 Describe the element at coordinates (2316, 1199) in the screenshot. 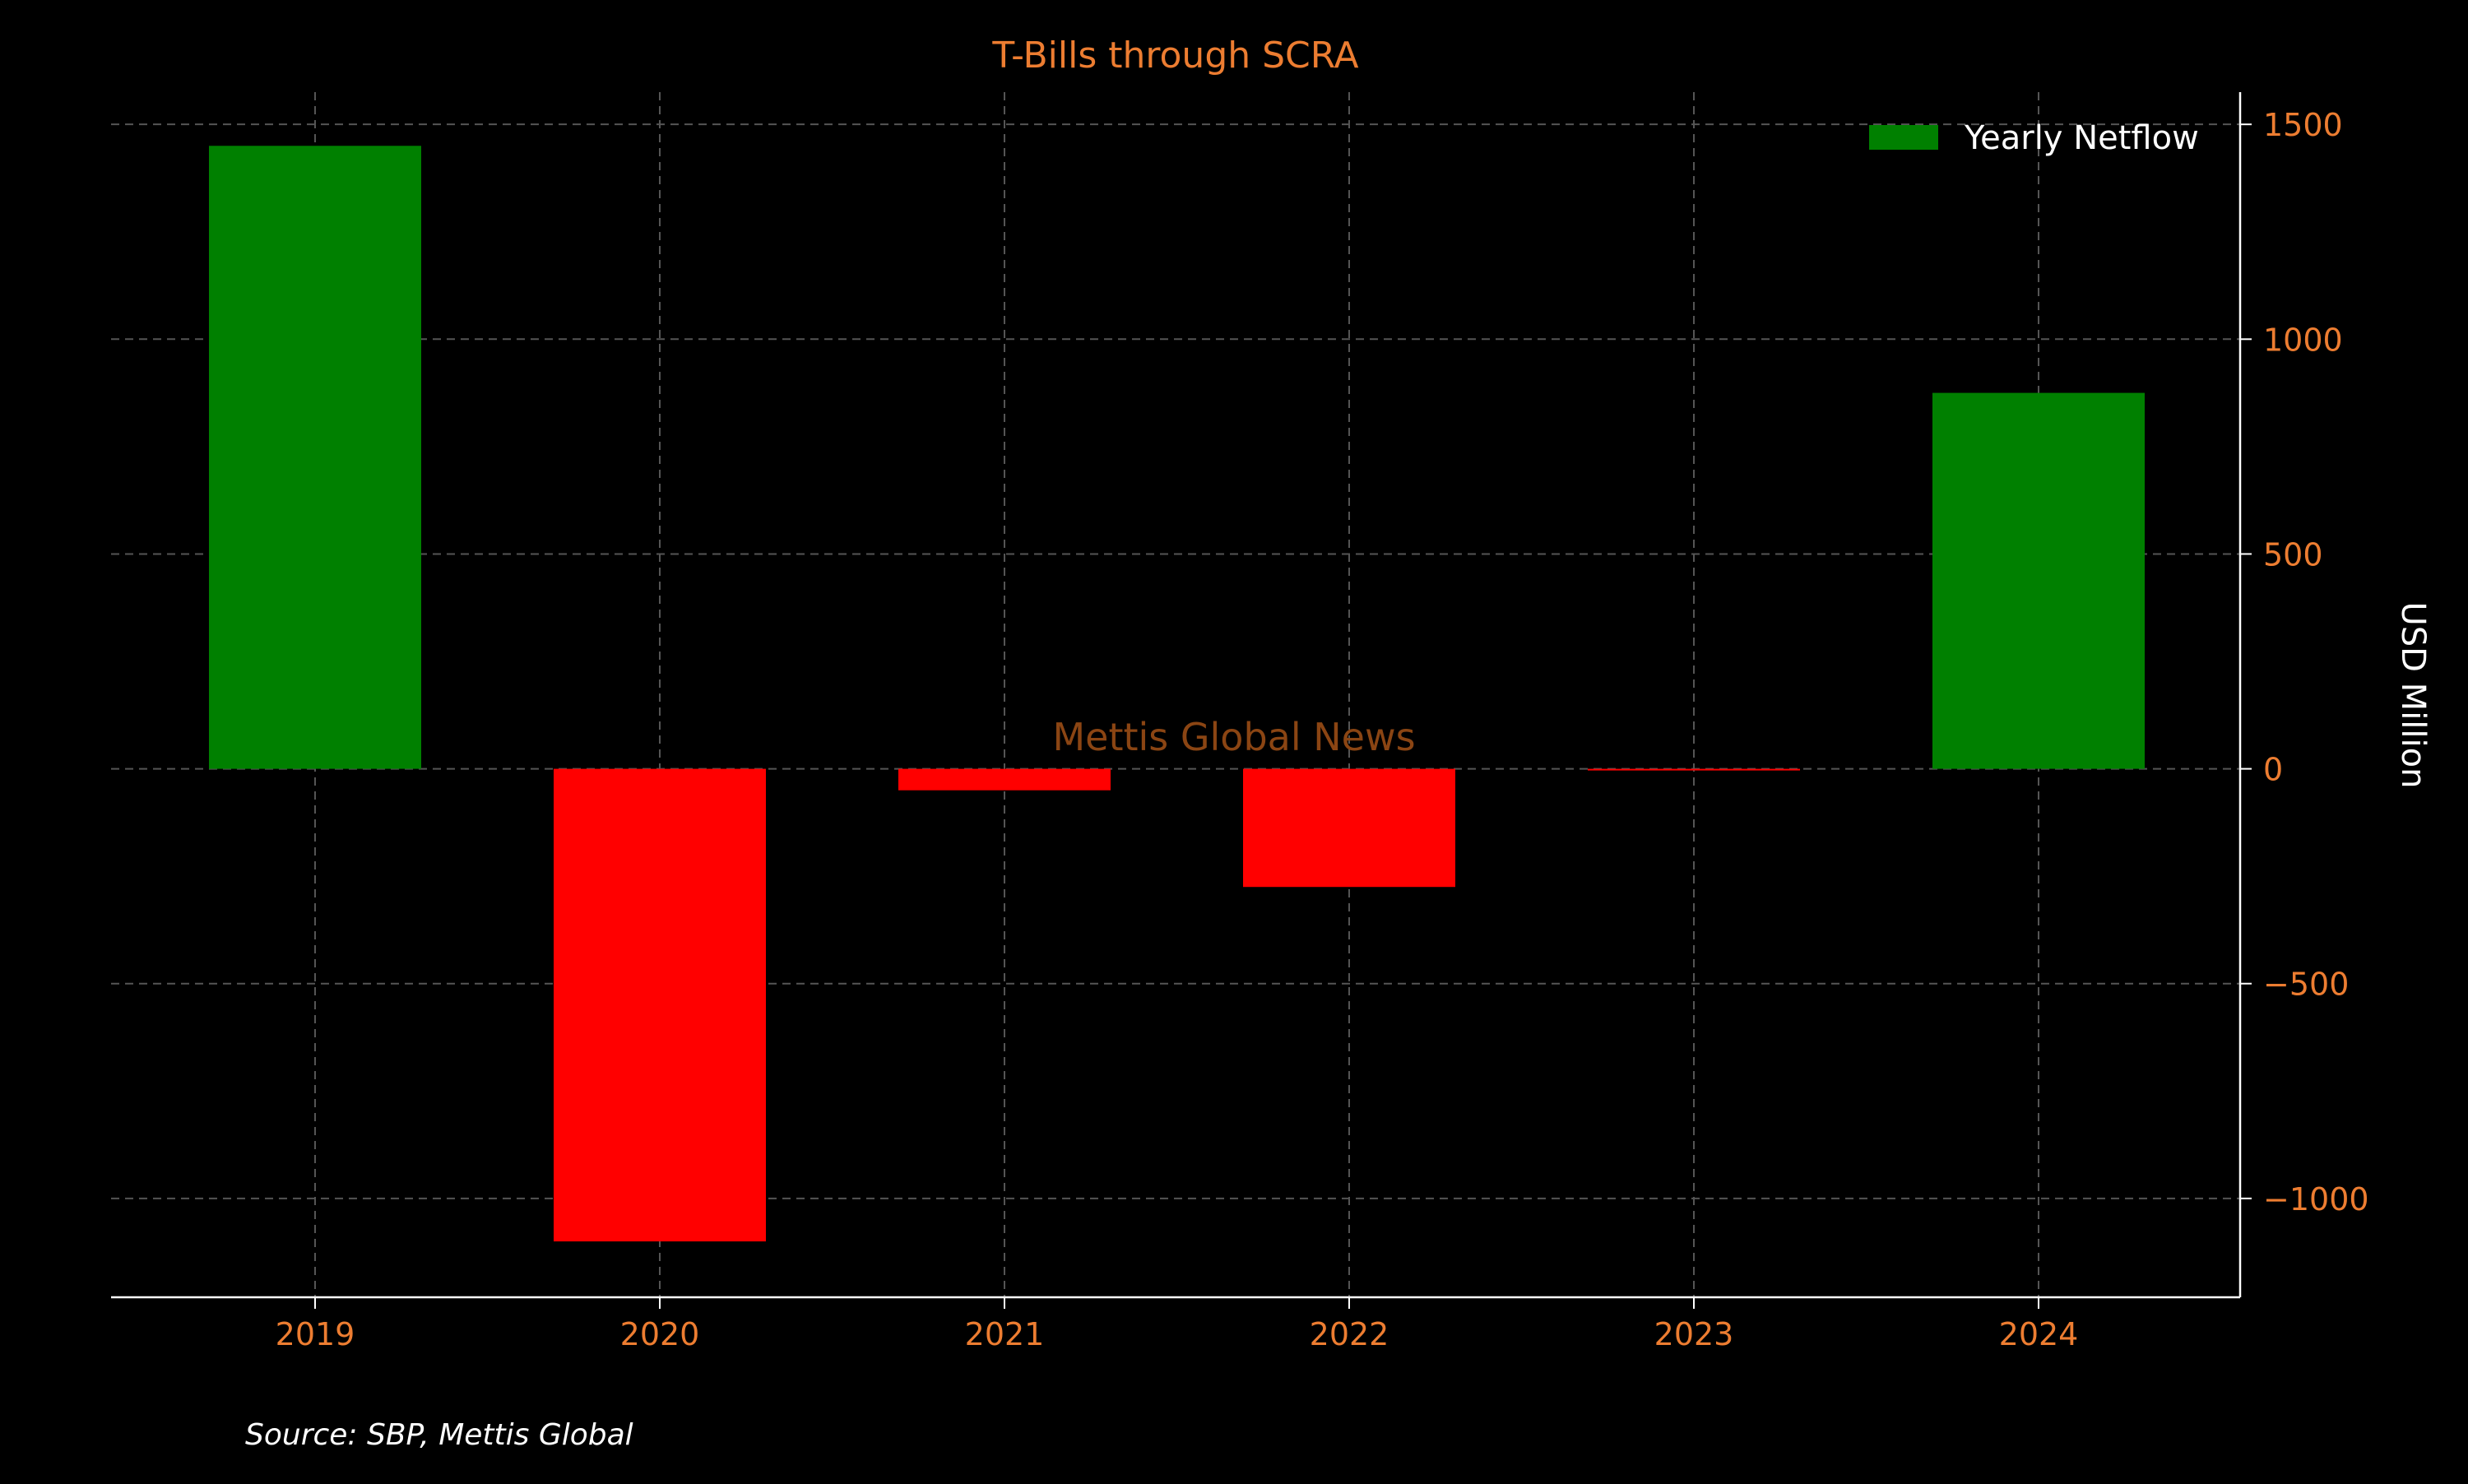

I see `y-tick-label: −1000` at that location.